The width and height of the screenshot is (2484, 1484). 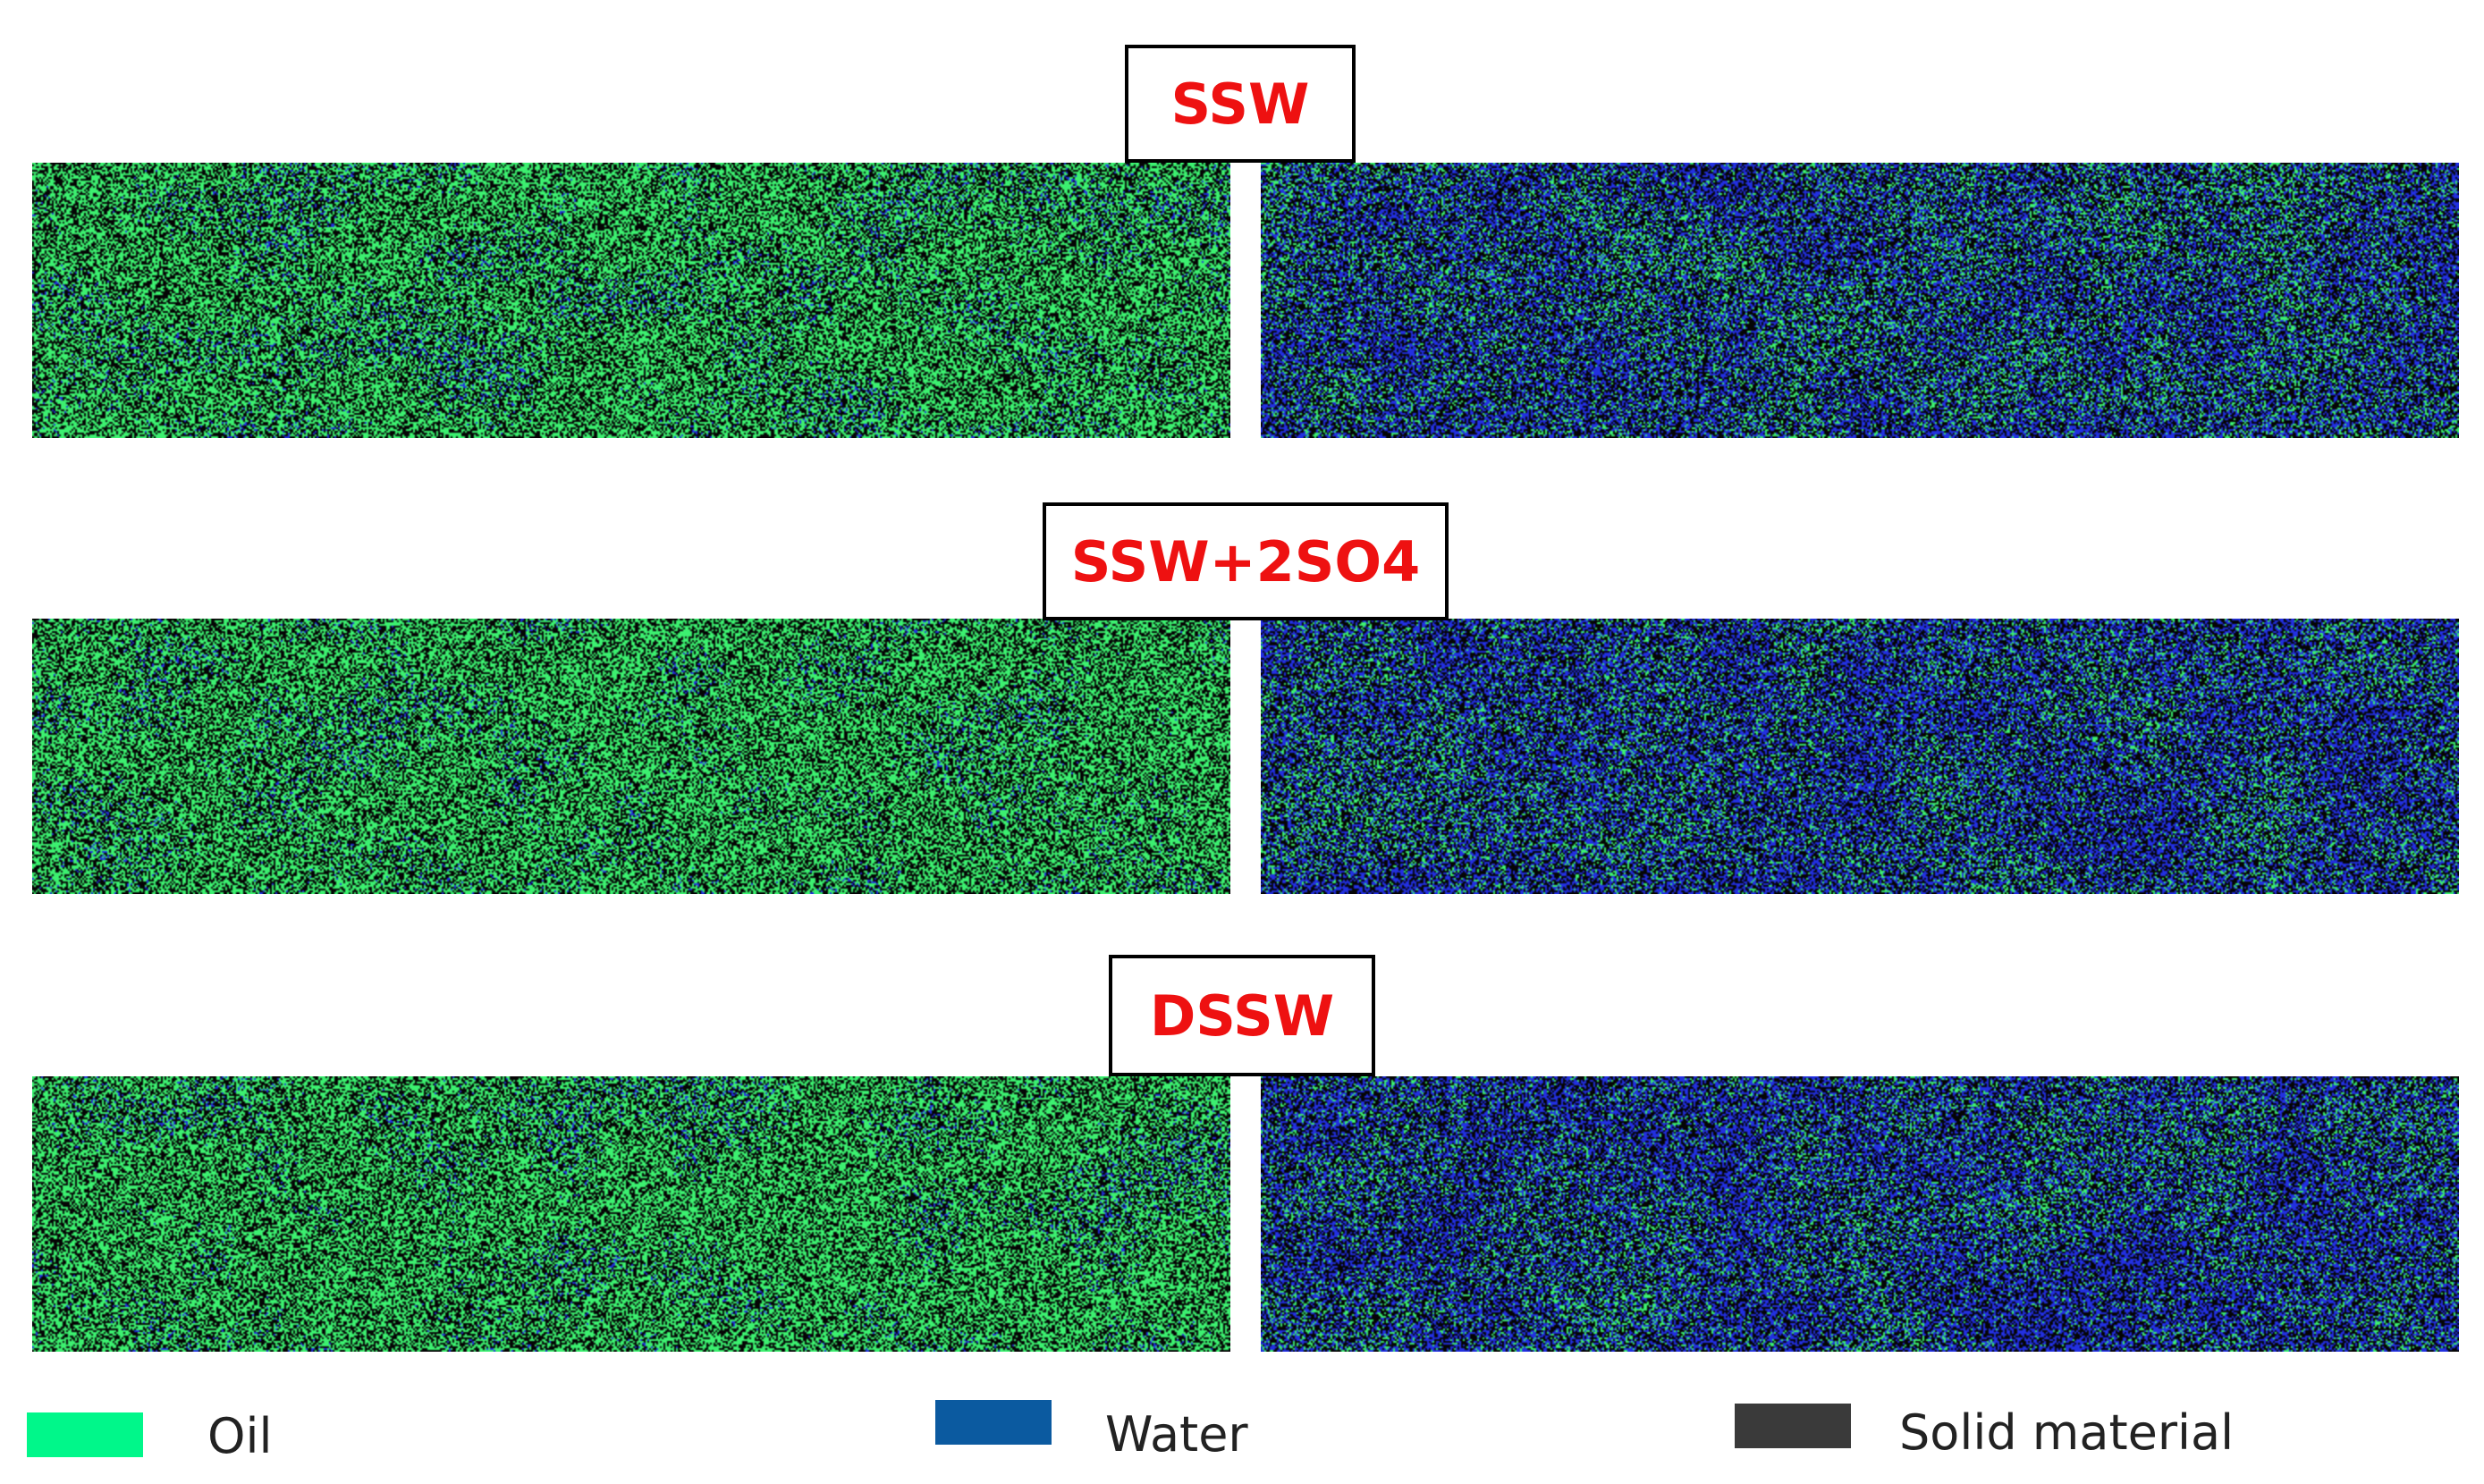 I want to click on solid-legend-label: Solid material, so click(x=2067, y=1432).